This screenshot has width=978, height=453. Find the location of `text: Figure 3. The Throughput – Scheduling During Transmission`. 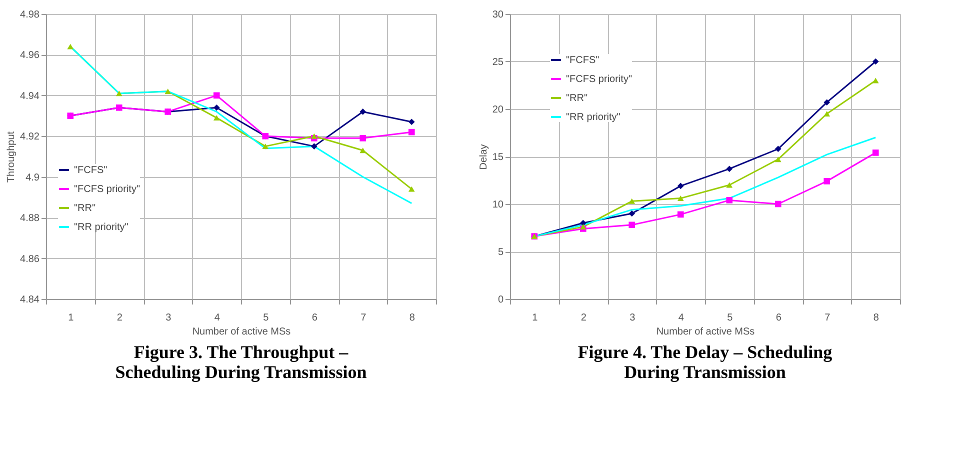

text: Figure 3. The Throughput – Scheduling During Transmission is located at coordinates (241, 362).